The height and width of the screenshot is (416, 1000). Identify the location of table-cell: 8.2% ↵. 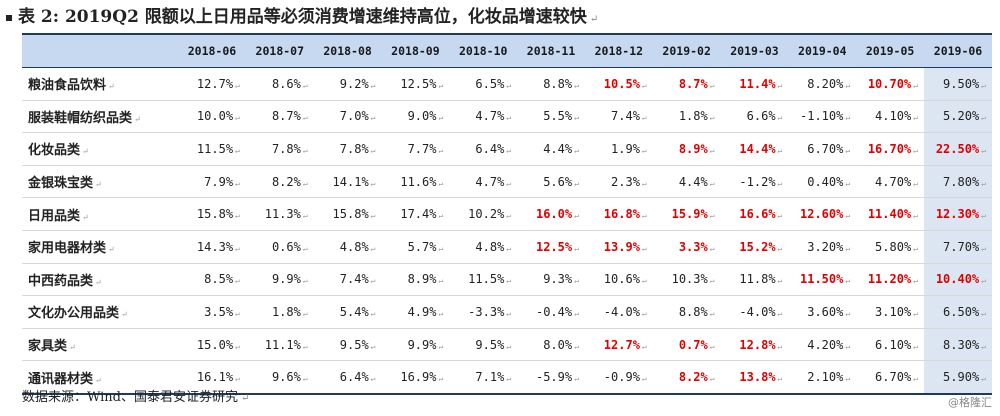
(279, 182).